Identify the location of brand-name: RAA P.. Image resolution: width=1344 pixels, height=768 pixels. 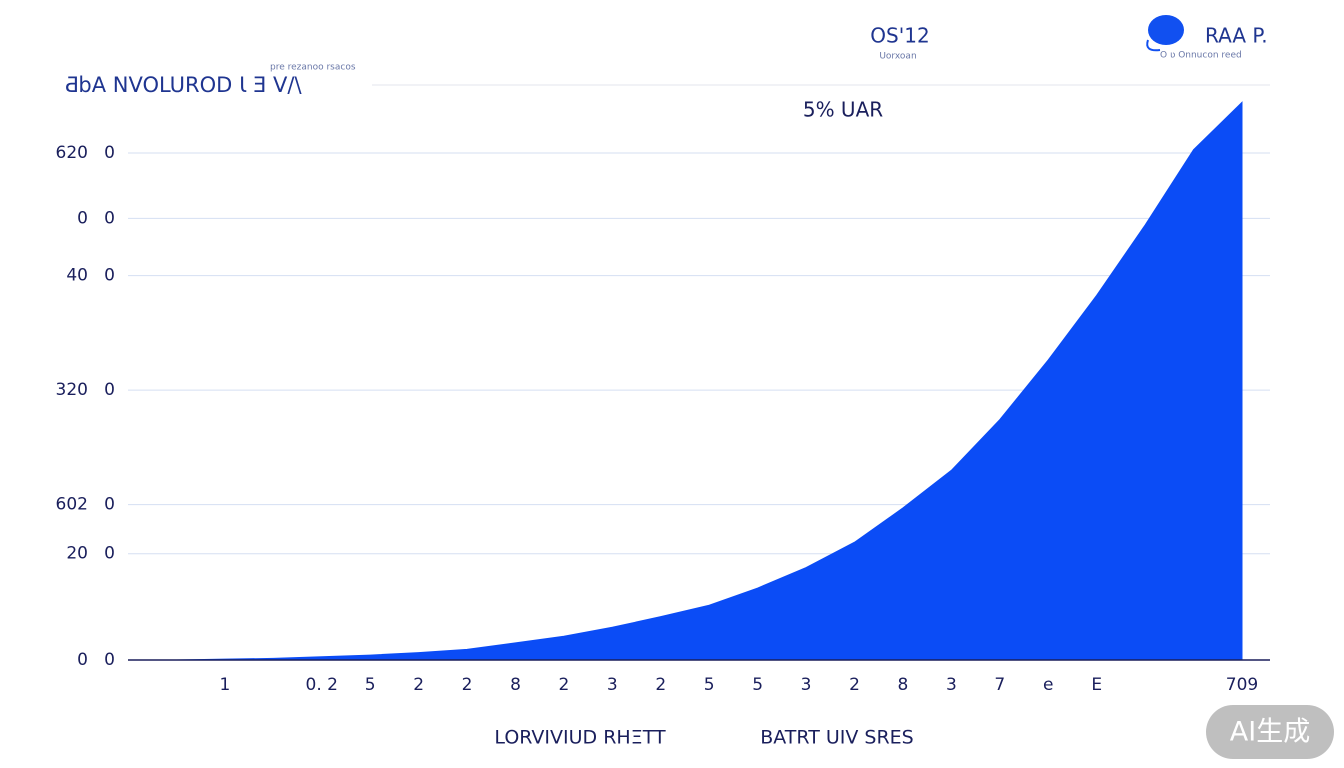
(1236, 36).